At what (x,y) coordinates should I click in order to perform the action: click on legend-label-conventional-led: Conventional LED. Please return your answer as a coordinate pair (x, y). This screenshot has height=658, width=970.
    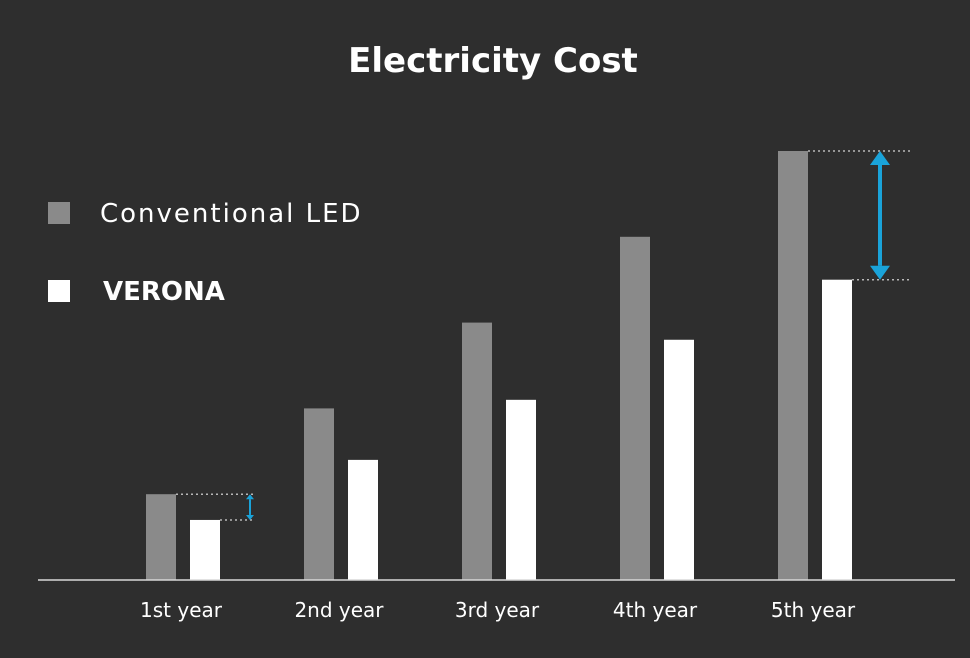
    Looking at the image, I should click on (231, 214).